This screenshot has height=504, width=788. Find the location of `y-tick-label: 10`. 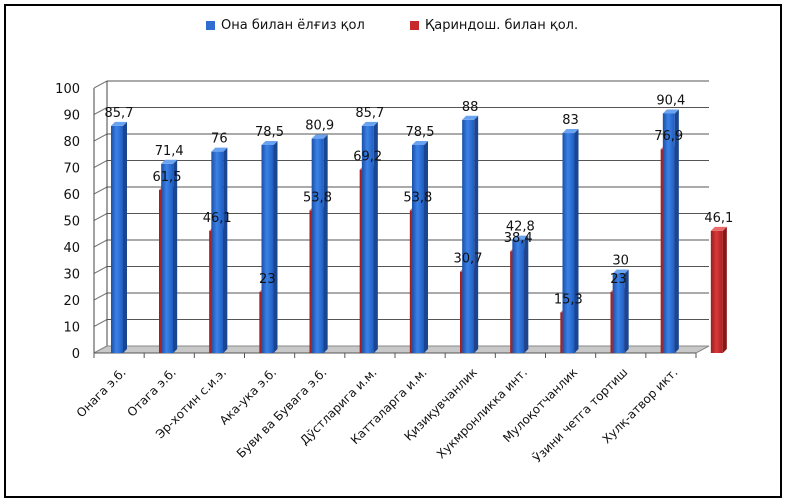

y-tick-label: 10 is located at coordinates (71, 328).